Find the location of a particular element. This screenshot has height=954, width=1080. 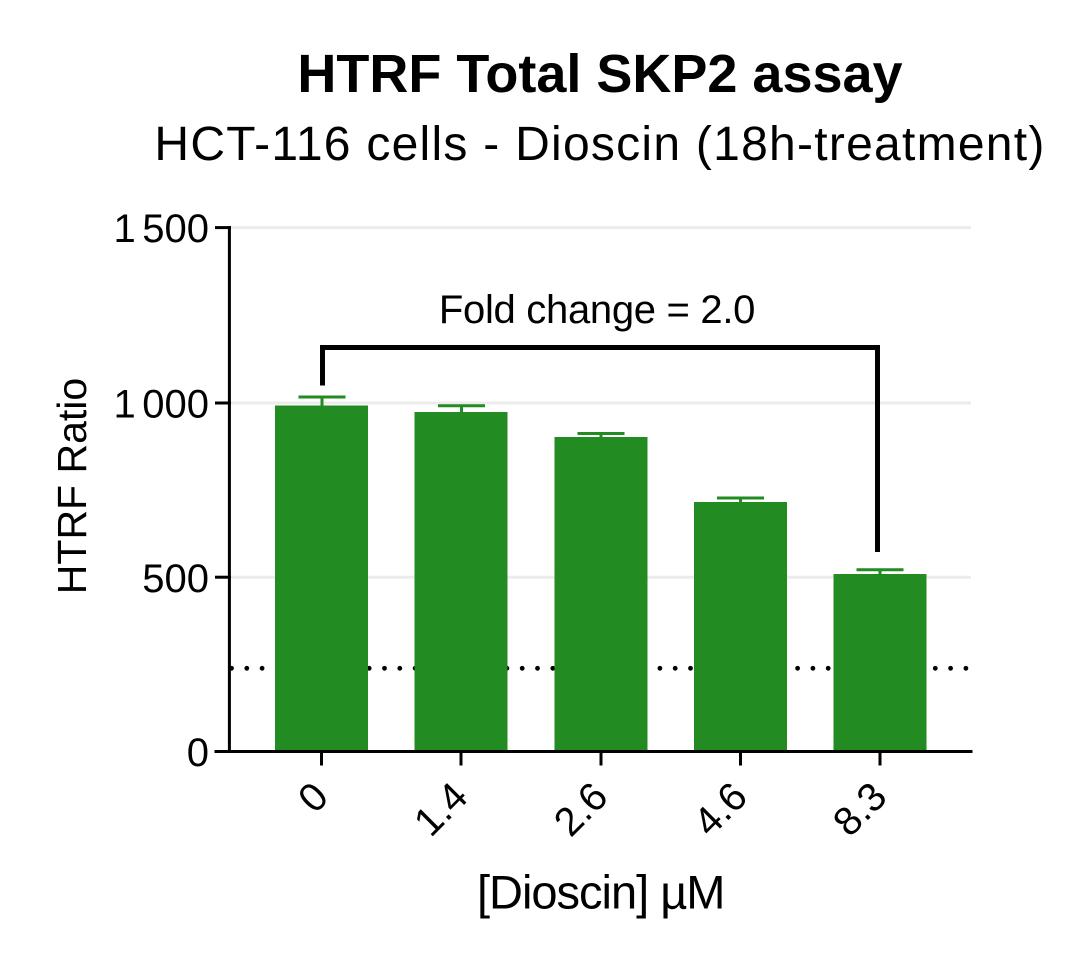

svg-text: 000 is located at coordinates (175, 405).